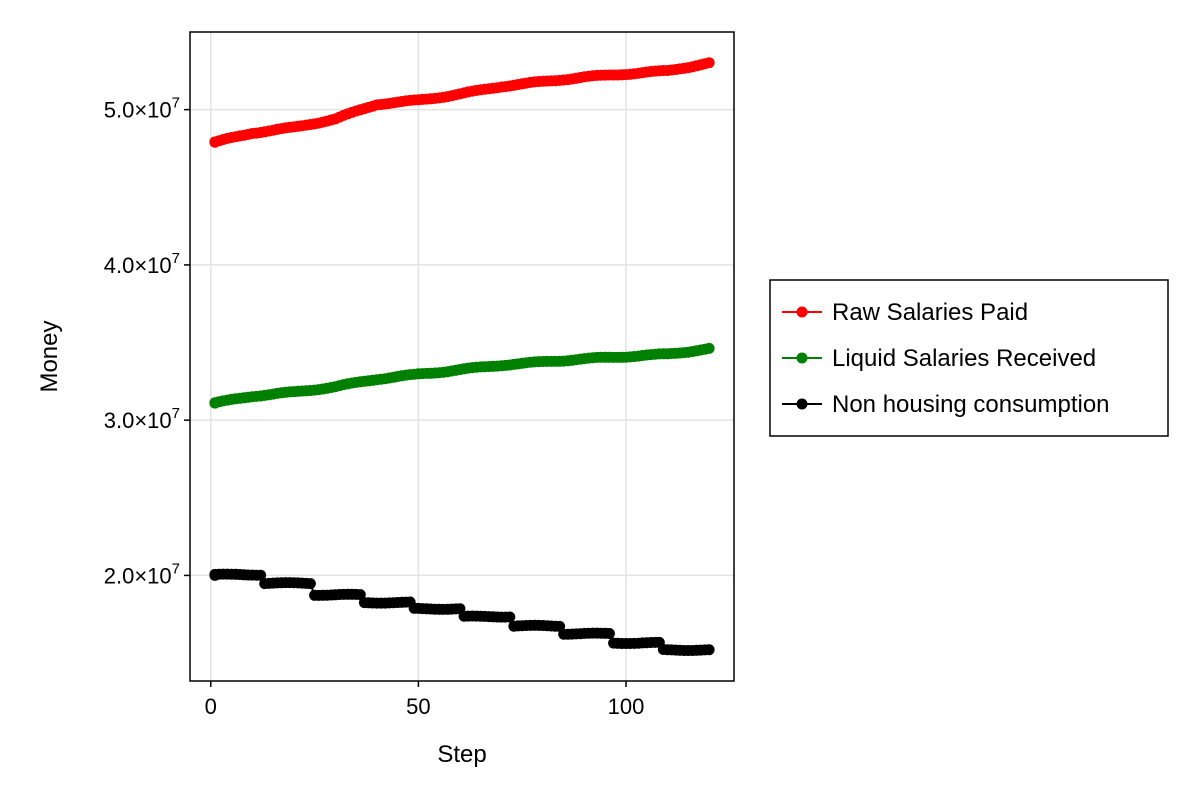  I want to click on legend-label: Non housing consumption, so click(971, 404).